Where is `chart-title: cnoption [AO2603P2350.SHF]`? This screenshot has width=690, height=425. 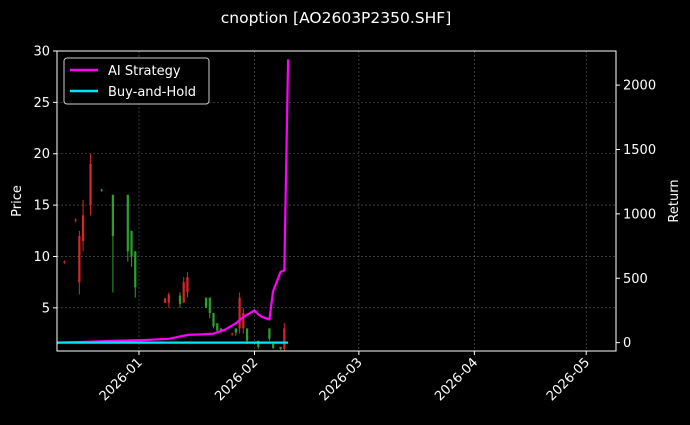 chart-title: cnoption [AO2603P2350.SHF] is located at coordinates (336, 18).